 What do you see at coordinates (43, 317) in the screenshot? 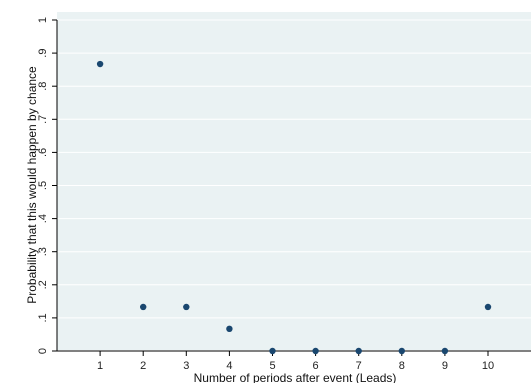
I see `y-tick-label: .1` at bounding box center [43, 317].